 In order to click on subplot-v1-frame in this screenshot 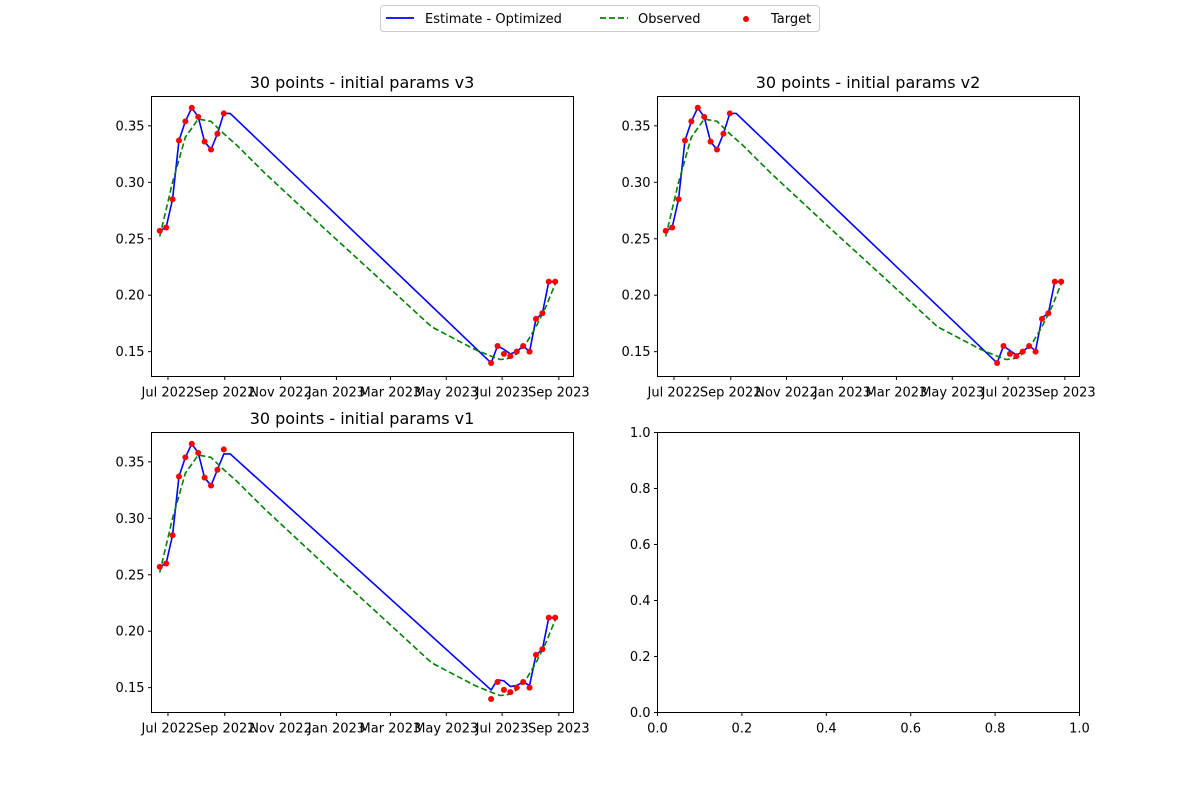, I will do `click(362, 572)`.